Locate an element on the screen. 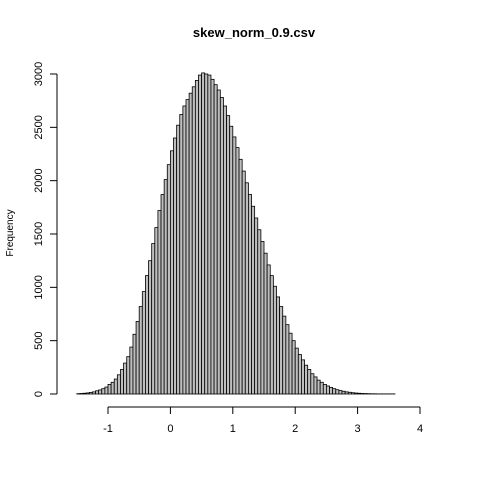  y-tick-label: 500 is located at coordinates (39, 340).